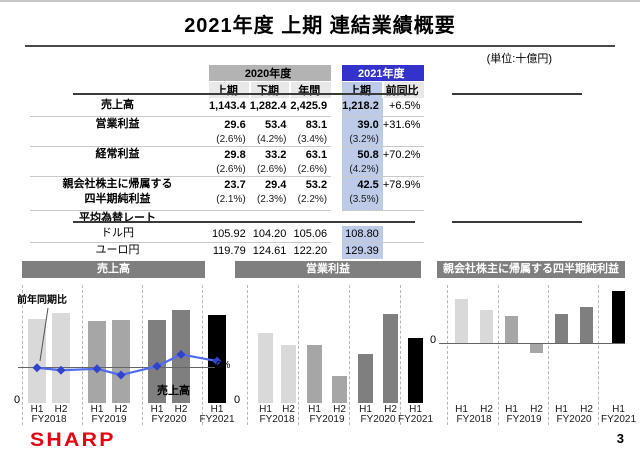  What do you see at coordinates (270, 107) in the screenshot?
I see `cell-2020: 1,282.4` at bounding box center [270, 107].